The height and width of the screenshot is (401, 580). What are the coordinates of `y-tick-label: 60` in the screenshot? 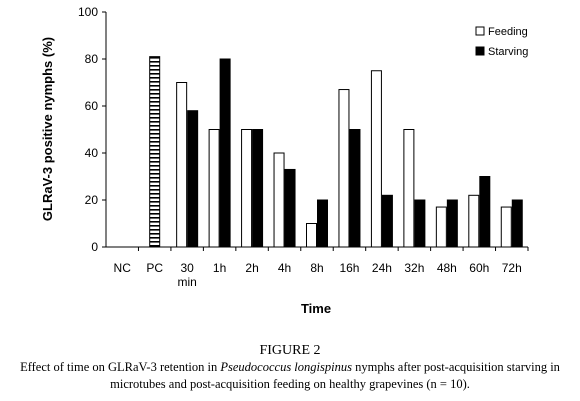 It's located at (92, 106).